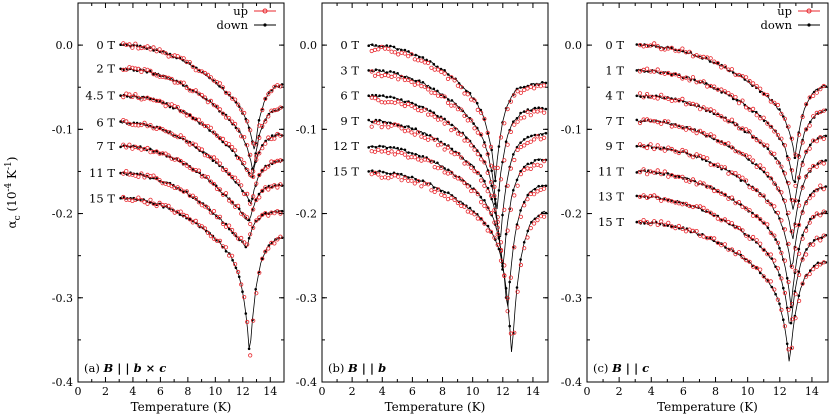 The width and height of the screenshot is (830, 415). What do you see at coordinates (240, 11) in the screenshot?
I see `legend-label: up` at bounding box center [240, 11].